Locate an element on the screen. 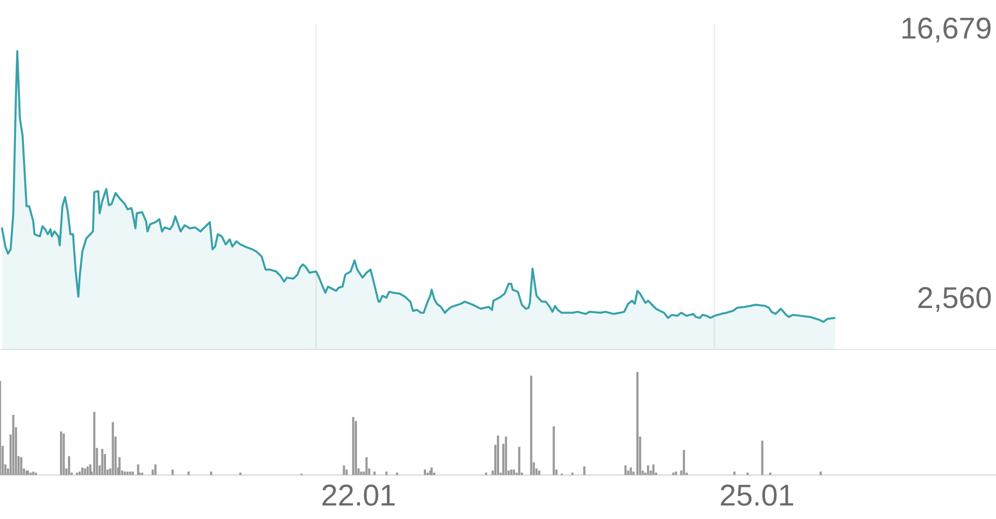 The height and width of the screenshot is (519, 996). x-tick-label: 22.01 is located at coordinates (358, 495).